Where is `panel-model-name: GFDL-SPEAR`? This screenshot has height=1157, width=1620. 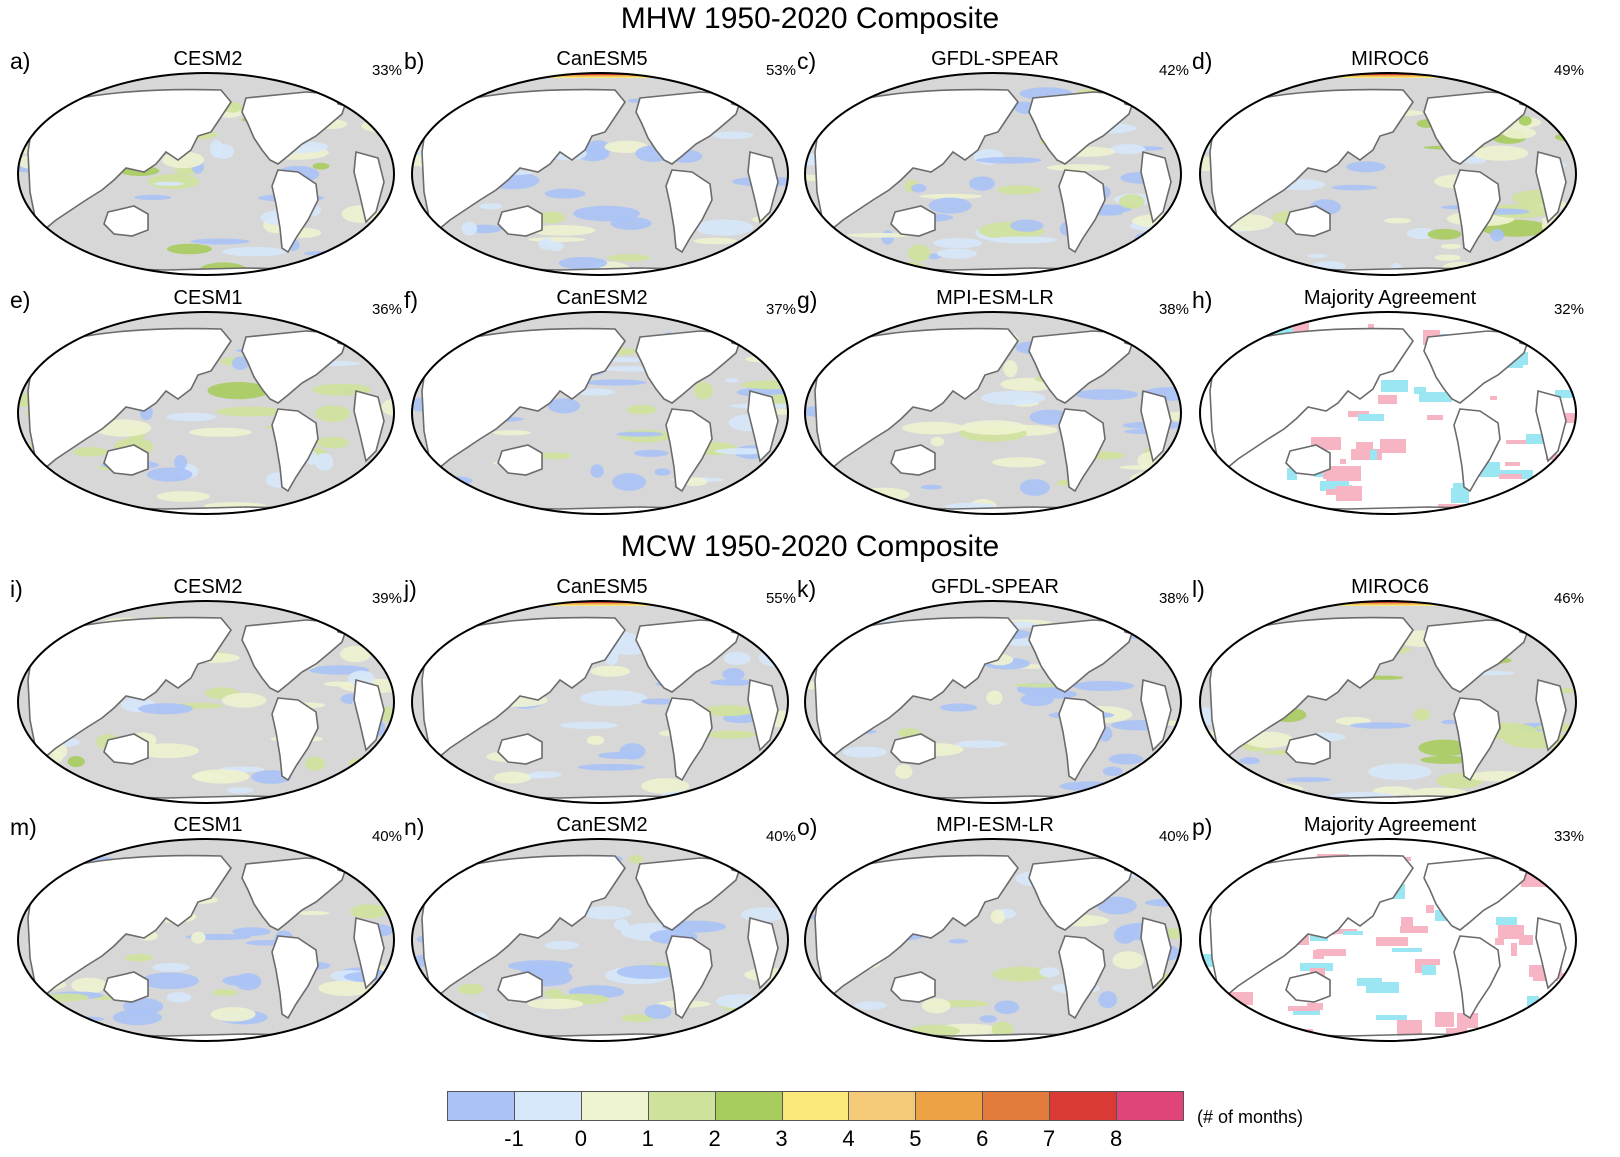 panel-model-name: GFDL-SPEAR is located at coordinates (995, 59).